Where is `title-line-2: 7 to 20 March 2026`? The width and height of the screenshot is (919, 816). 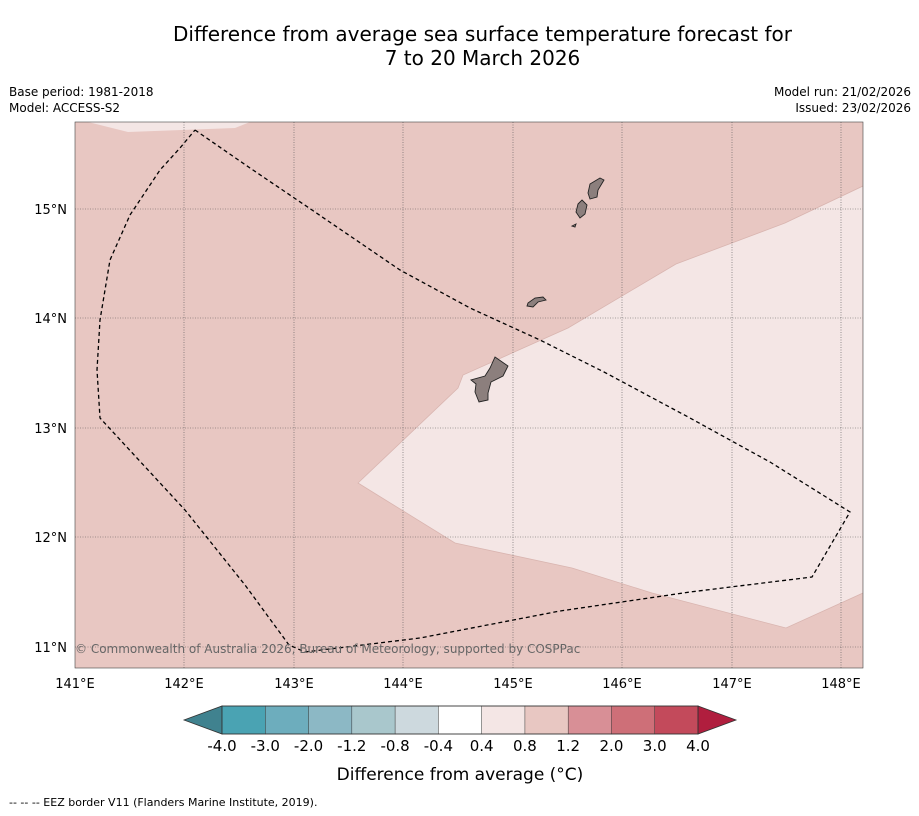 title-line-2: 7 to 20 March 2026 is located at coordinates (482, 58).